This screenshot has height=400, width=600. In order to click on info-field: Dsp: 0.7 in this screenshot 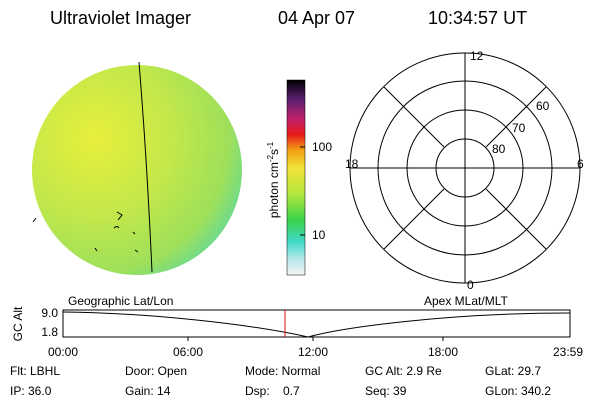, I will do `click(272, 391)`.